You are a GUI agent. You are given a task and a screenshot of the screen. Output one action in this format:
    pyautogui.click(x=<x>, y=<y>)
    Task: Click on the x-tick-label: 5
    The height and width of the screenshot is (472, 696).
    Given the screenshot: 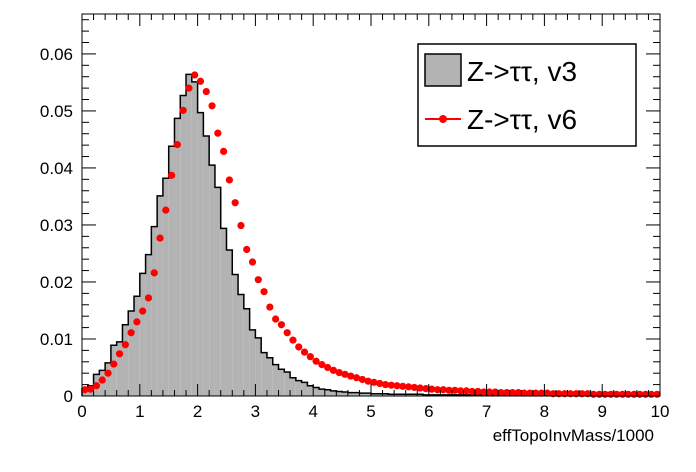 What is the action you would take?
    pyautogui.click(x=370, y=411)
    